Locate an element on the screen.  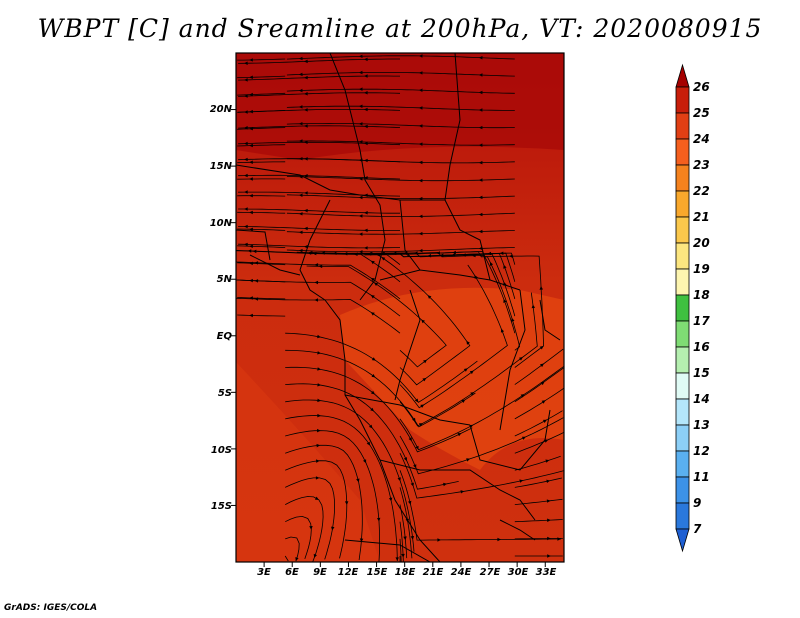
lon-label: 24E is located at coordinates (461, 572).